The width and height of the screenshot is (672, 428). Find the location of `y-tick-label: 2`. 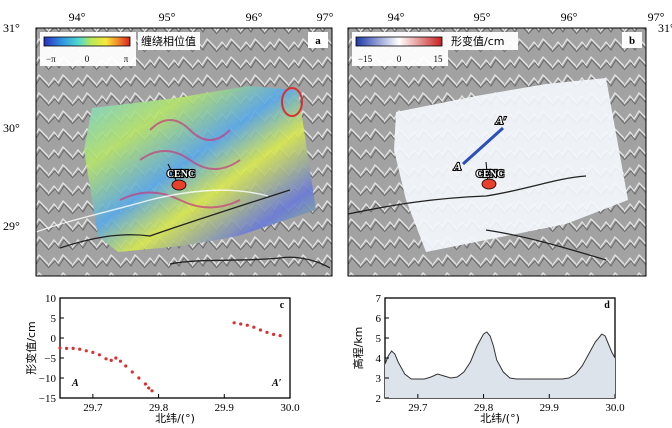

y-tick-label: 2 is located at coordinates (379, 399).